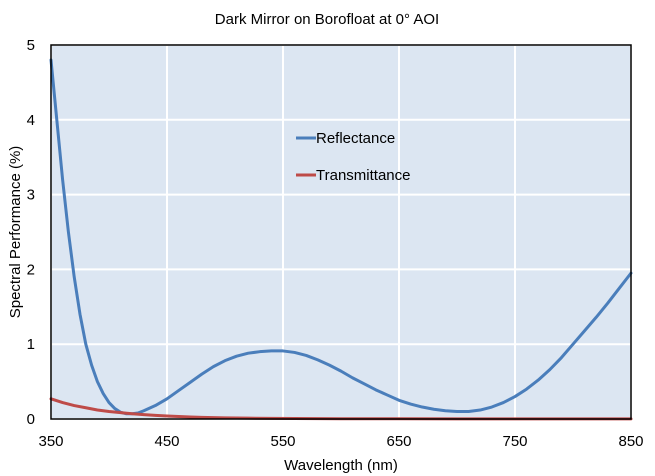 The height and width of the screenshot is (476, 655). I want to click on y-tick-label: 2, so click(31, 269).